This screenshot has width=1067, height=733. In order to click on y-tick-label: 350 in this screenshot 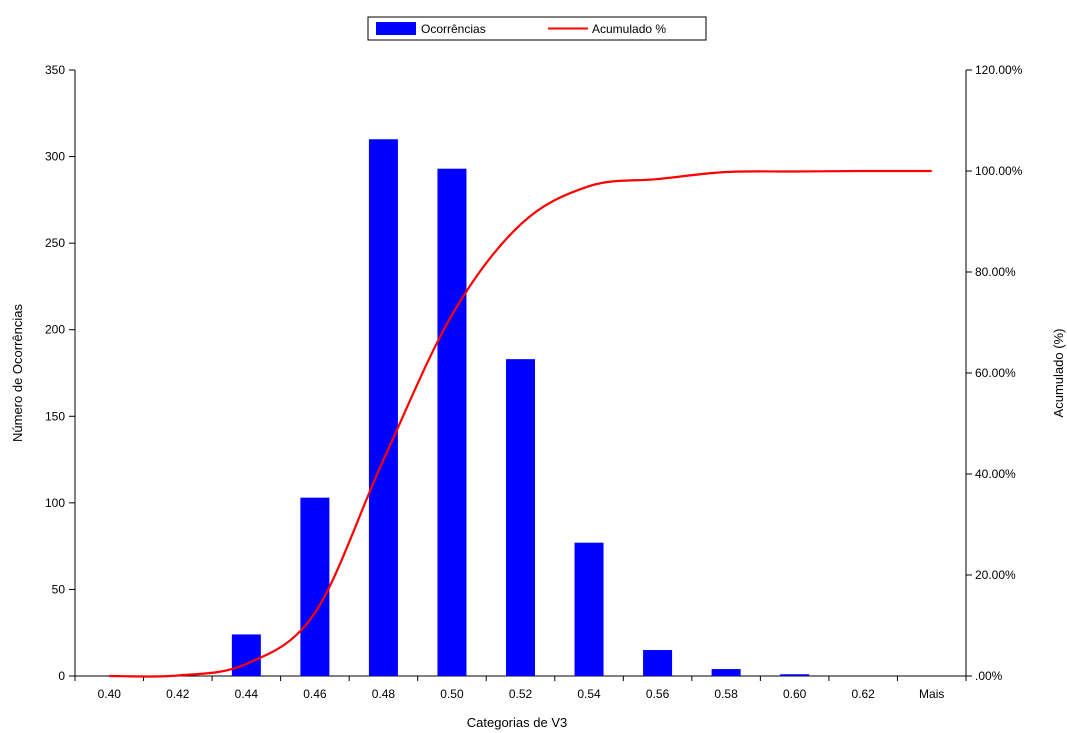, I will do `click(55, 70)`.